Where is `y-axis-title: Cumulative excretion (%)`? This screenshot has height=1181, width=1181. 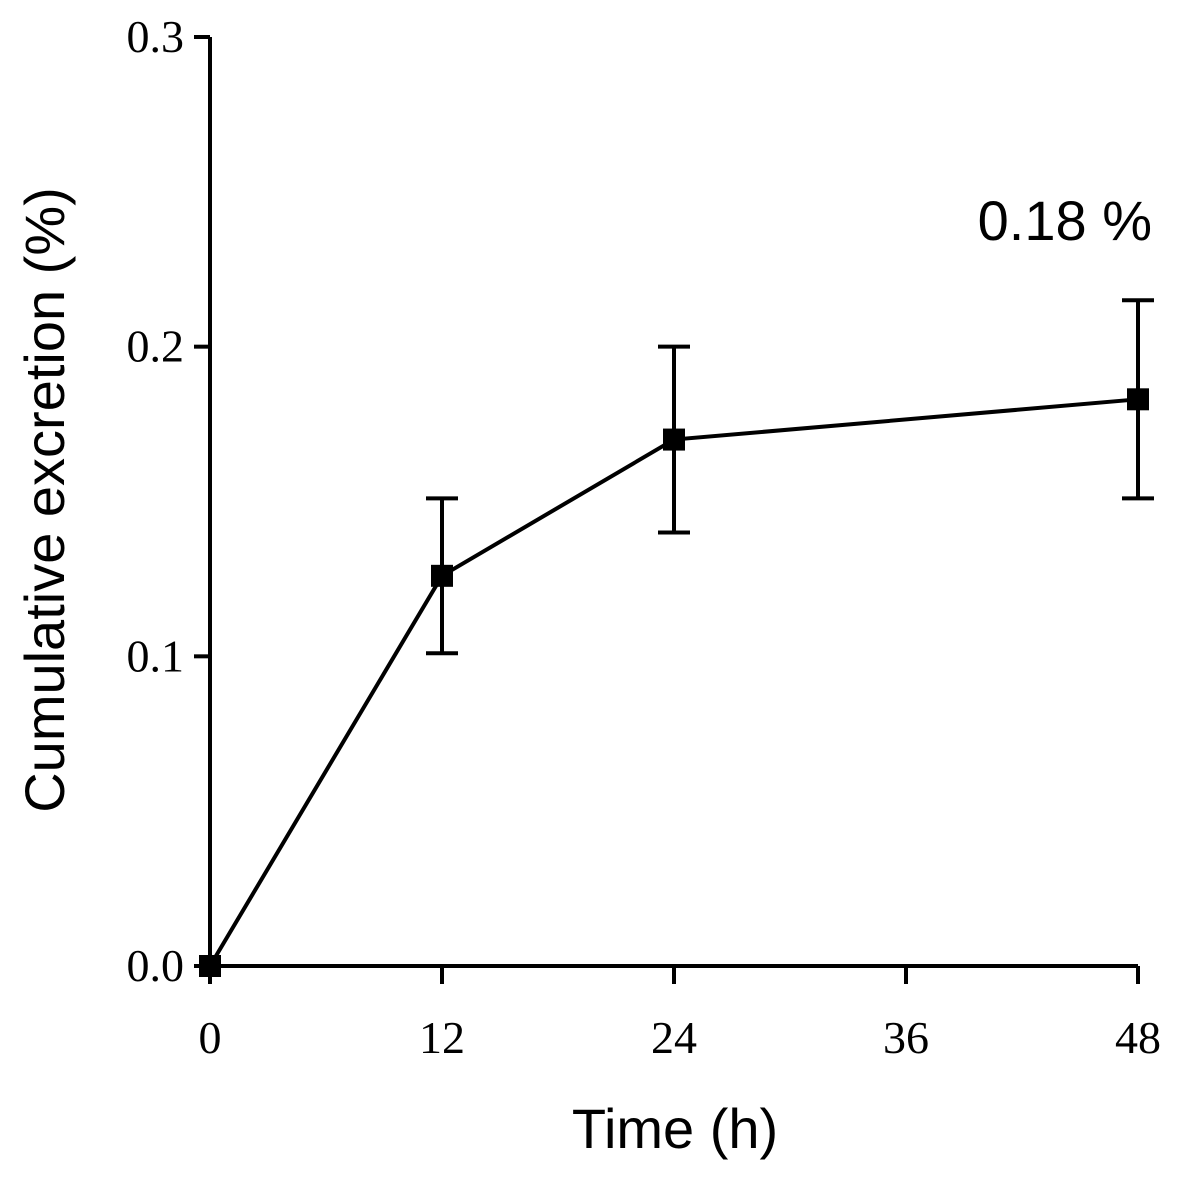
y-axis-title: Cumulative excretion (%) is located at coordinates (44, 500).